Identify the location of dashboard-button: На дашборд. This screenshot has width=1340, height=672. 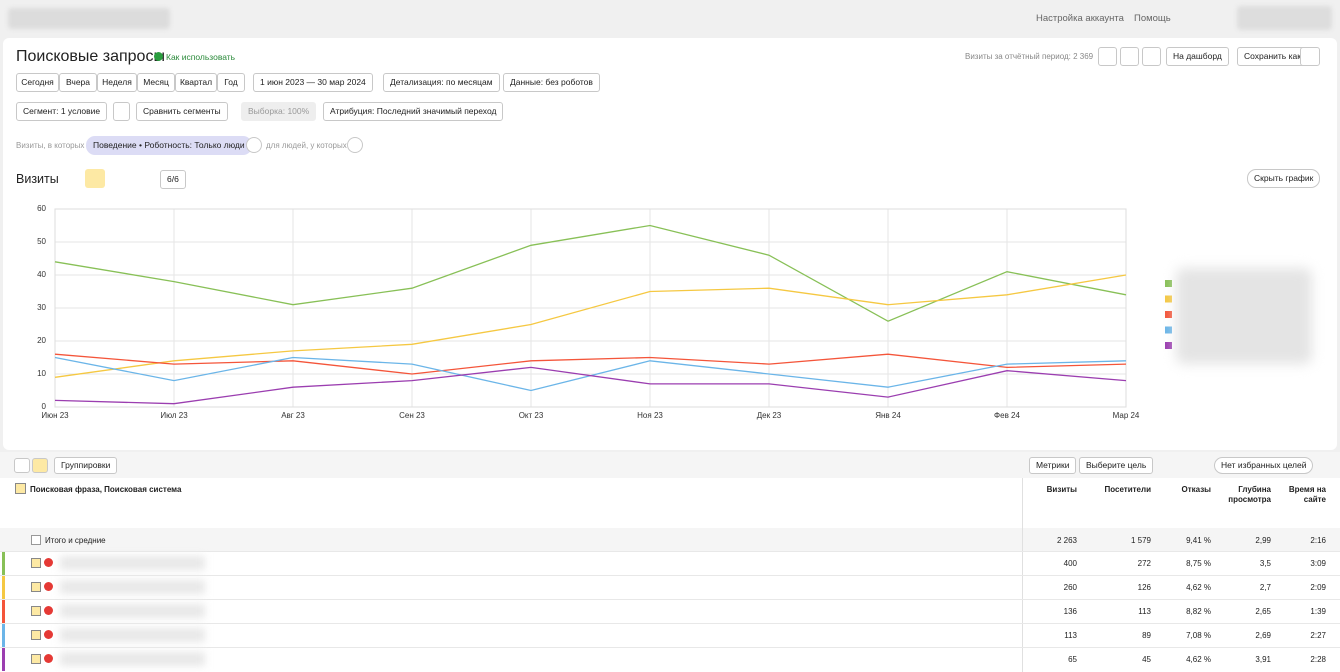
(1197, 56).